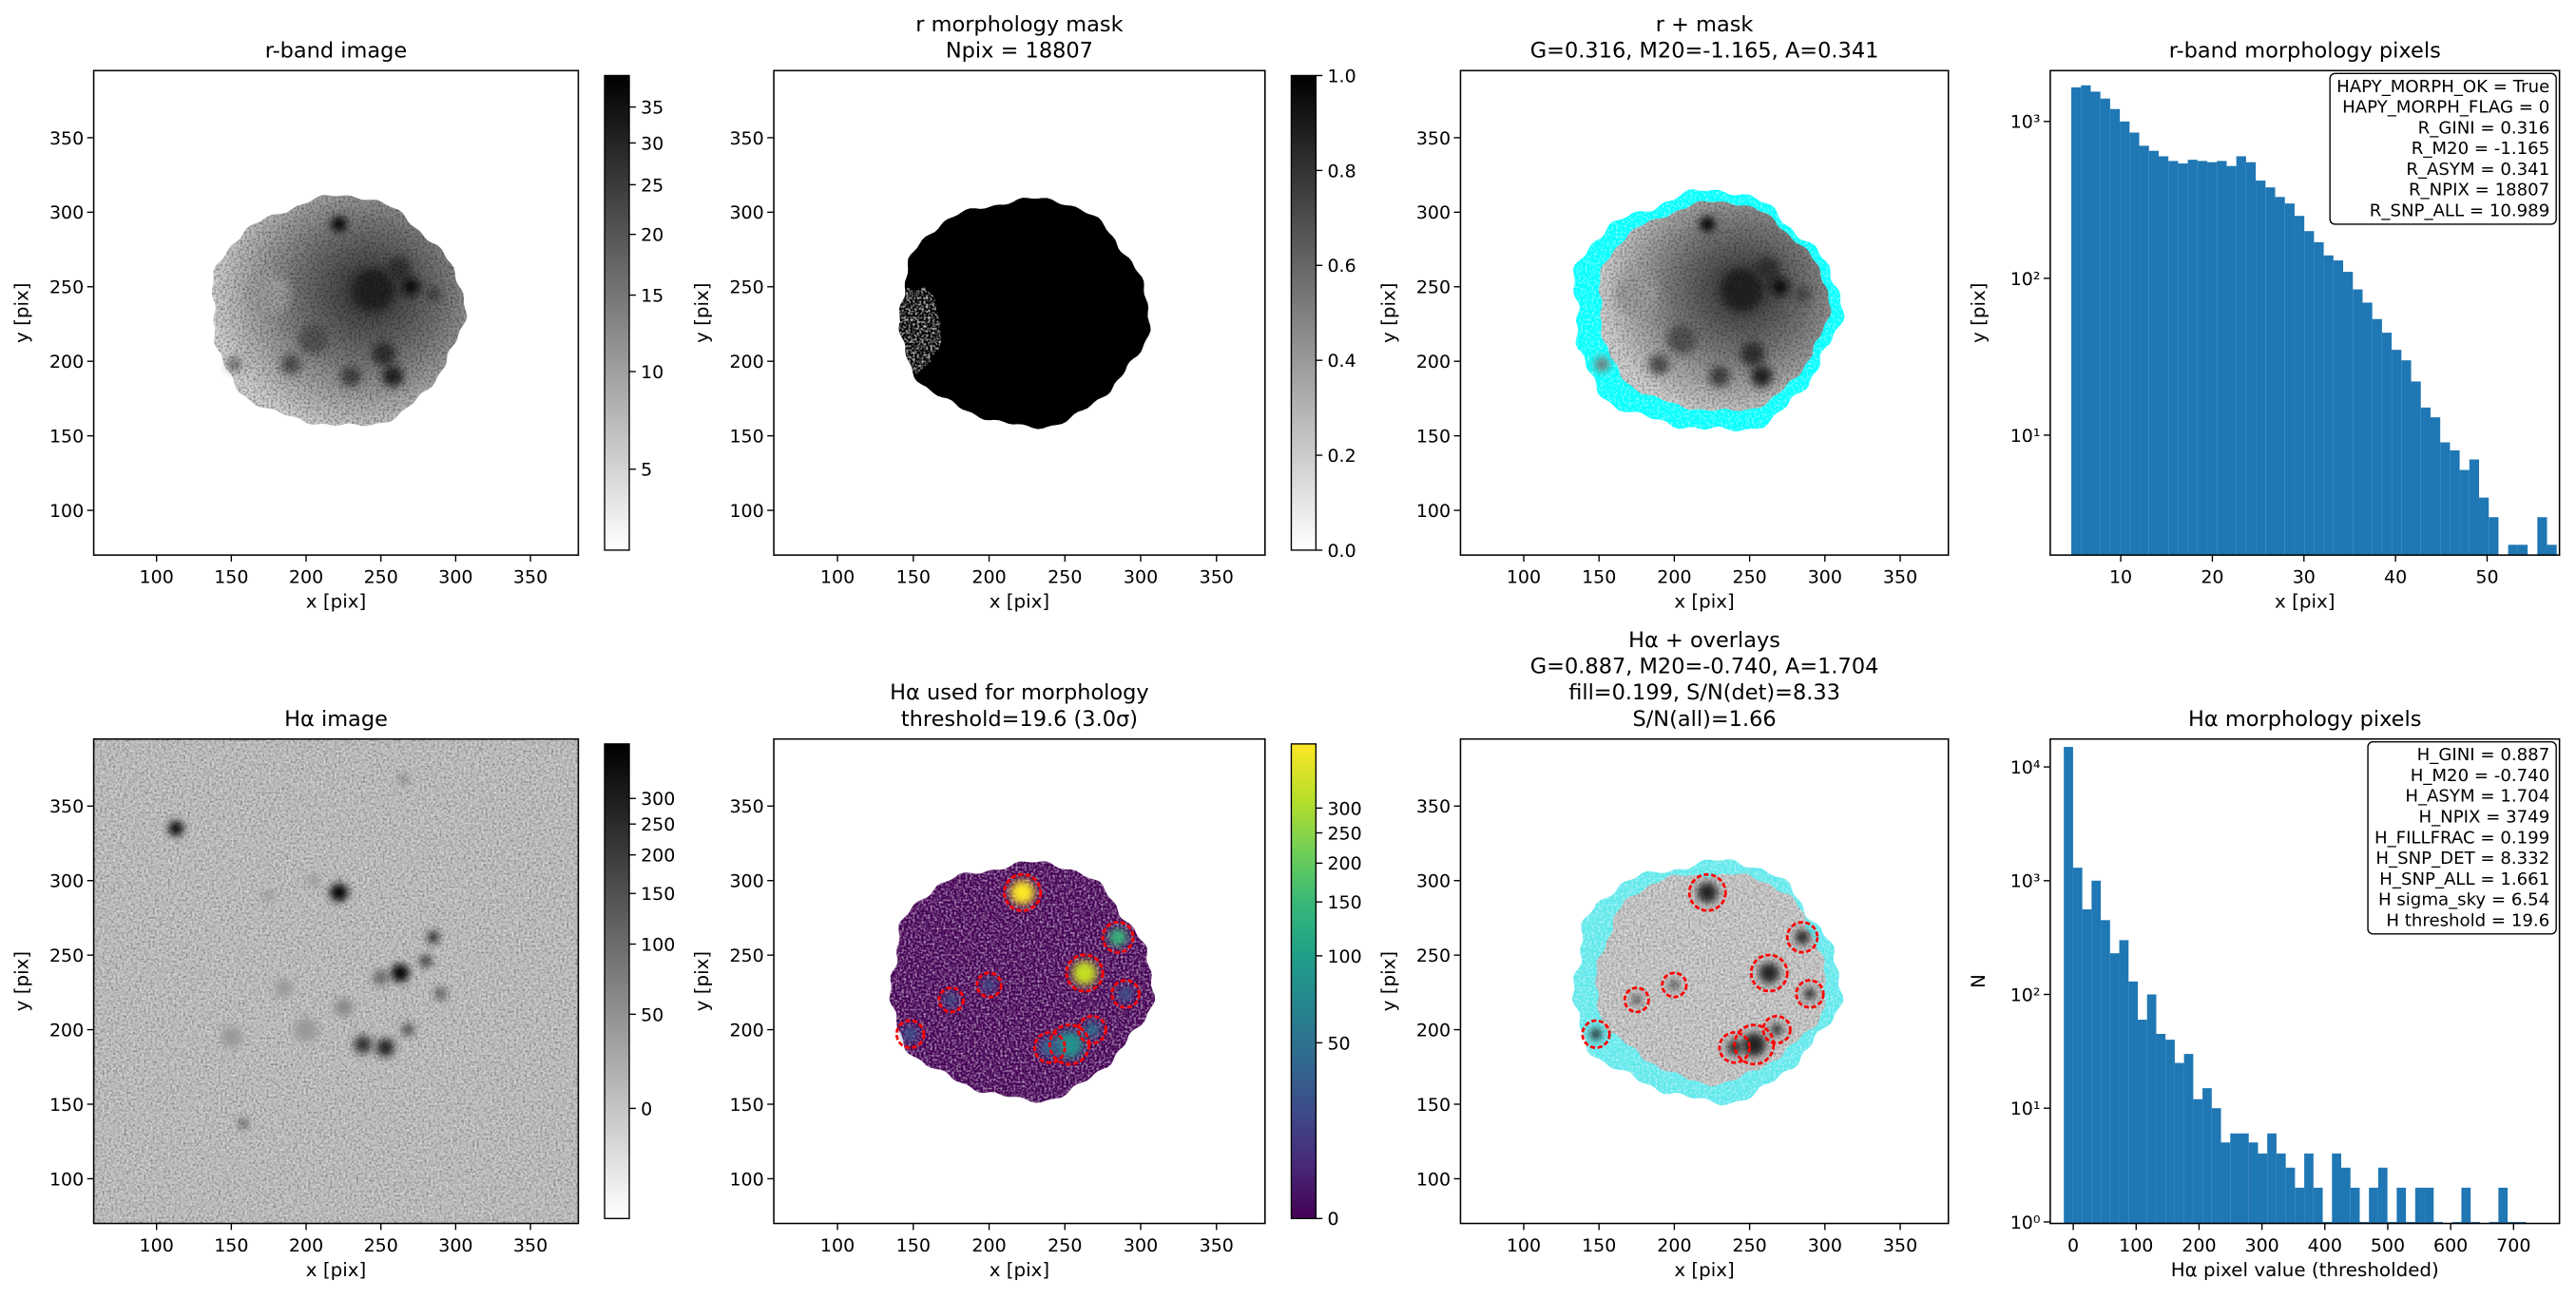  Describe the element at coordinates (1019, 692) in the screenshot. I see `chart-title: Hα used for morphology` at that location.